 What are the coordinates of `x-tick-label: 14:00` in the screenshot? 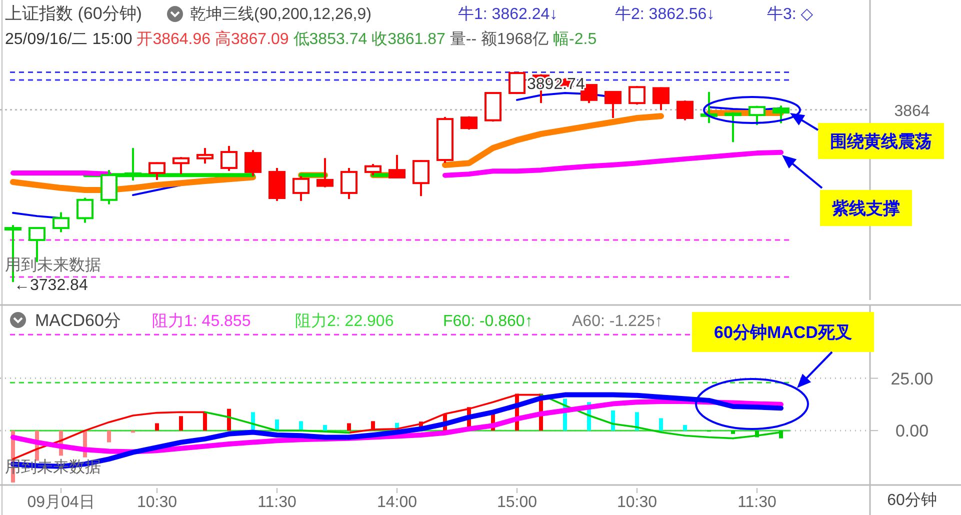 It's located at (397, 502).